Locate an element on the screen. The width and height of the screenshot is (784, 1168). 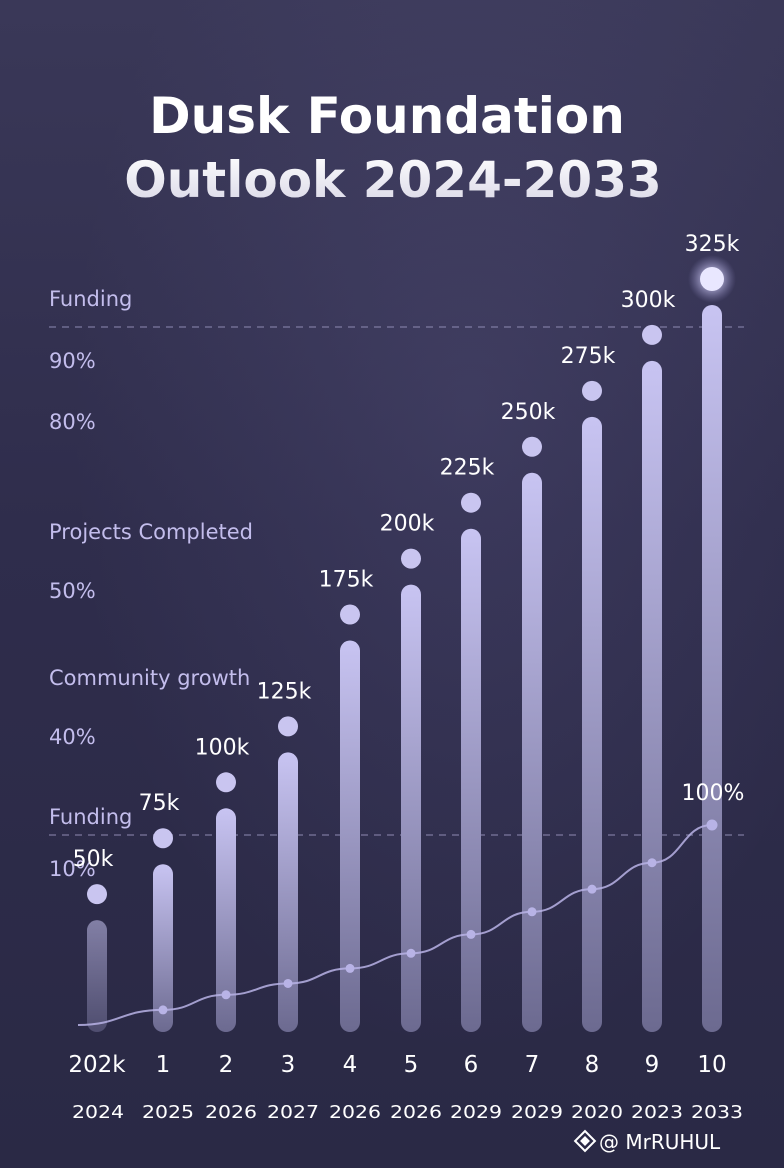
bar-group: 175k is located at coordinates (346, 800).